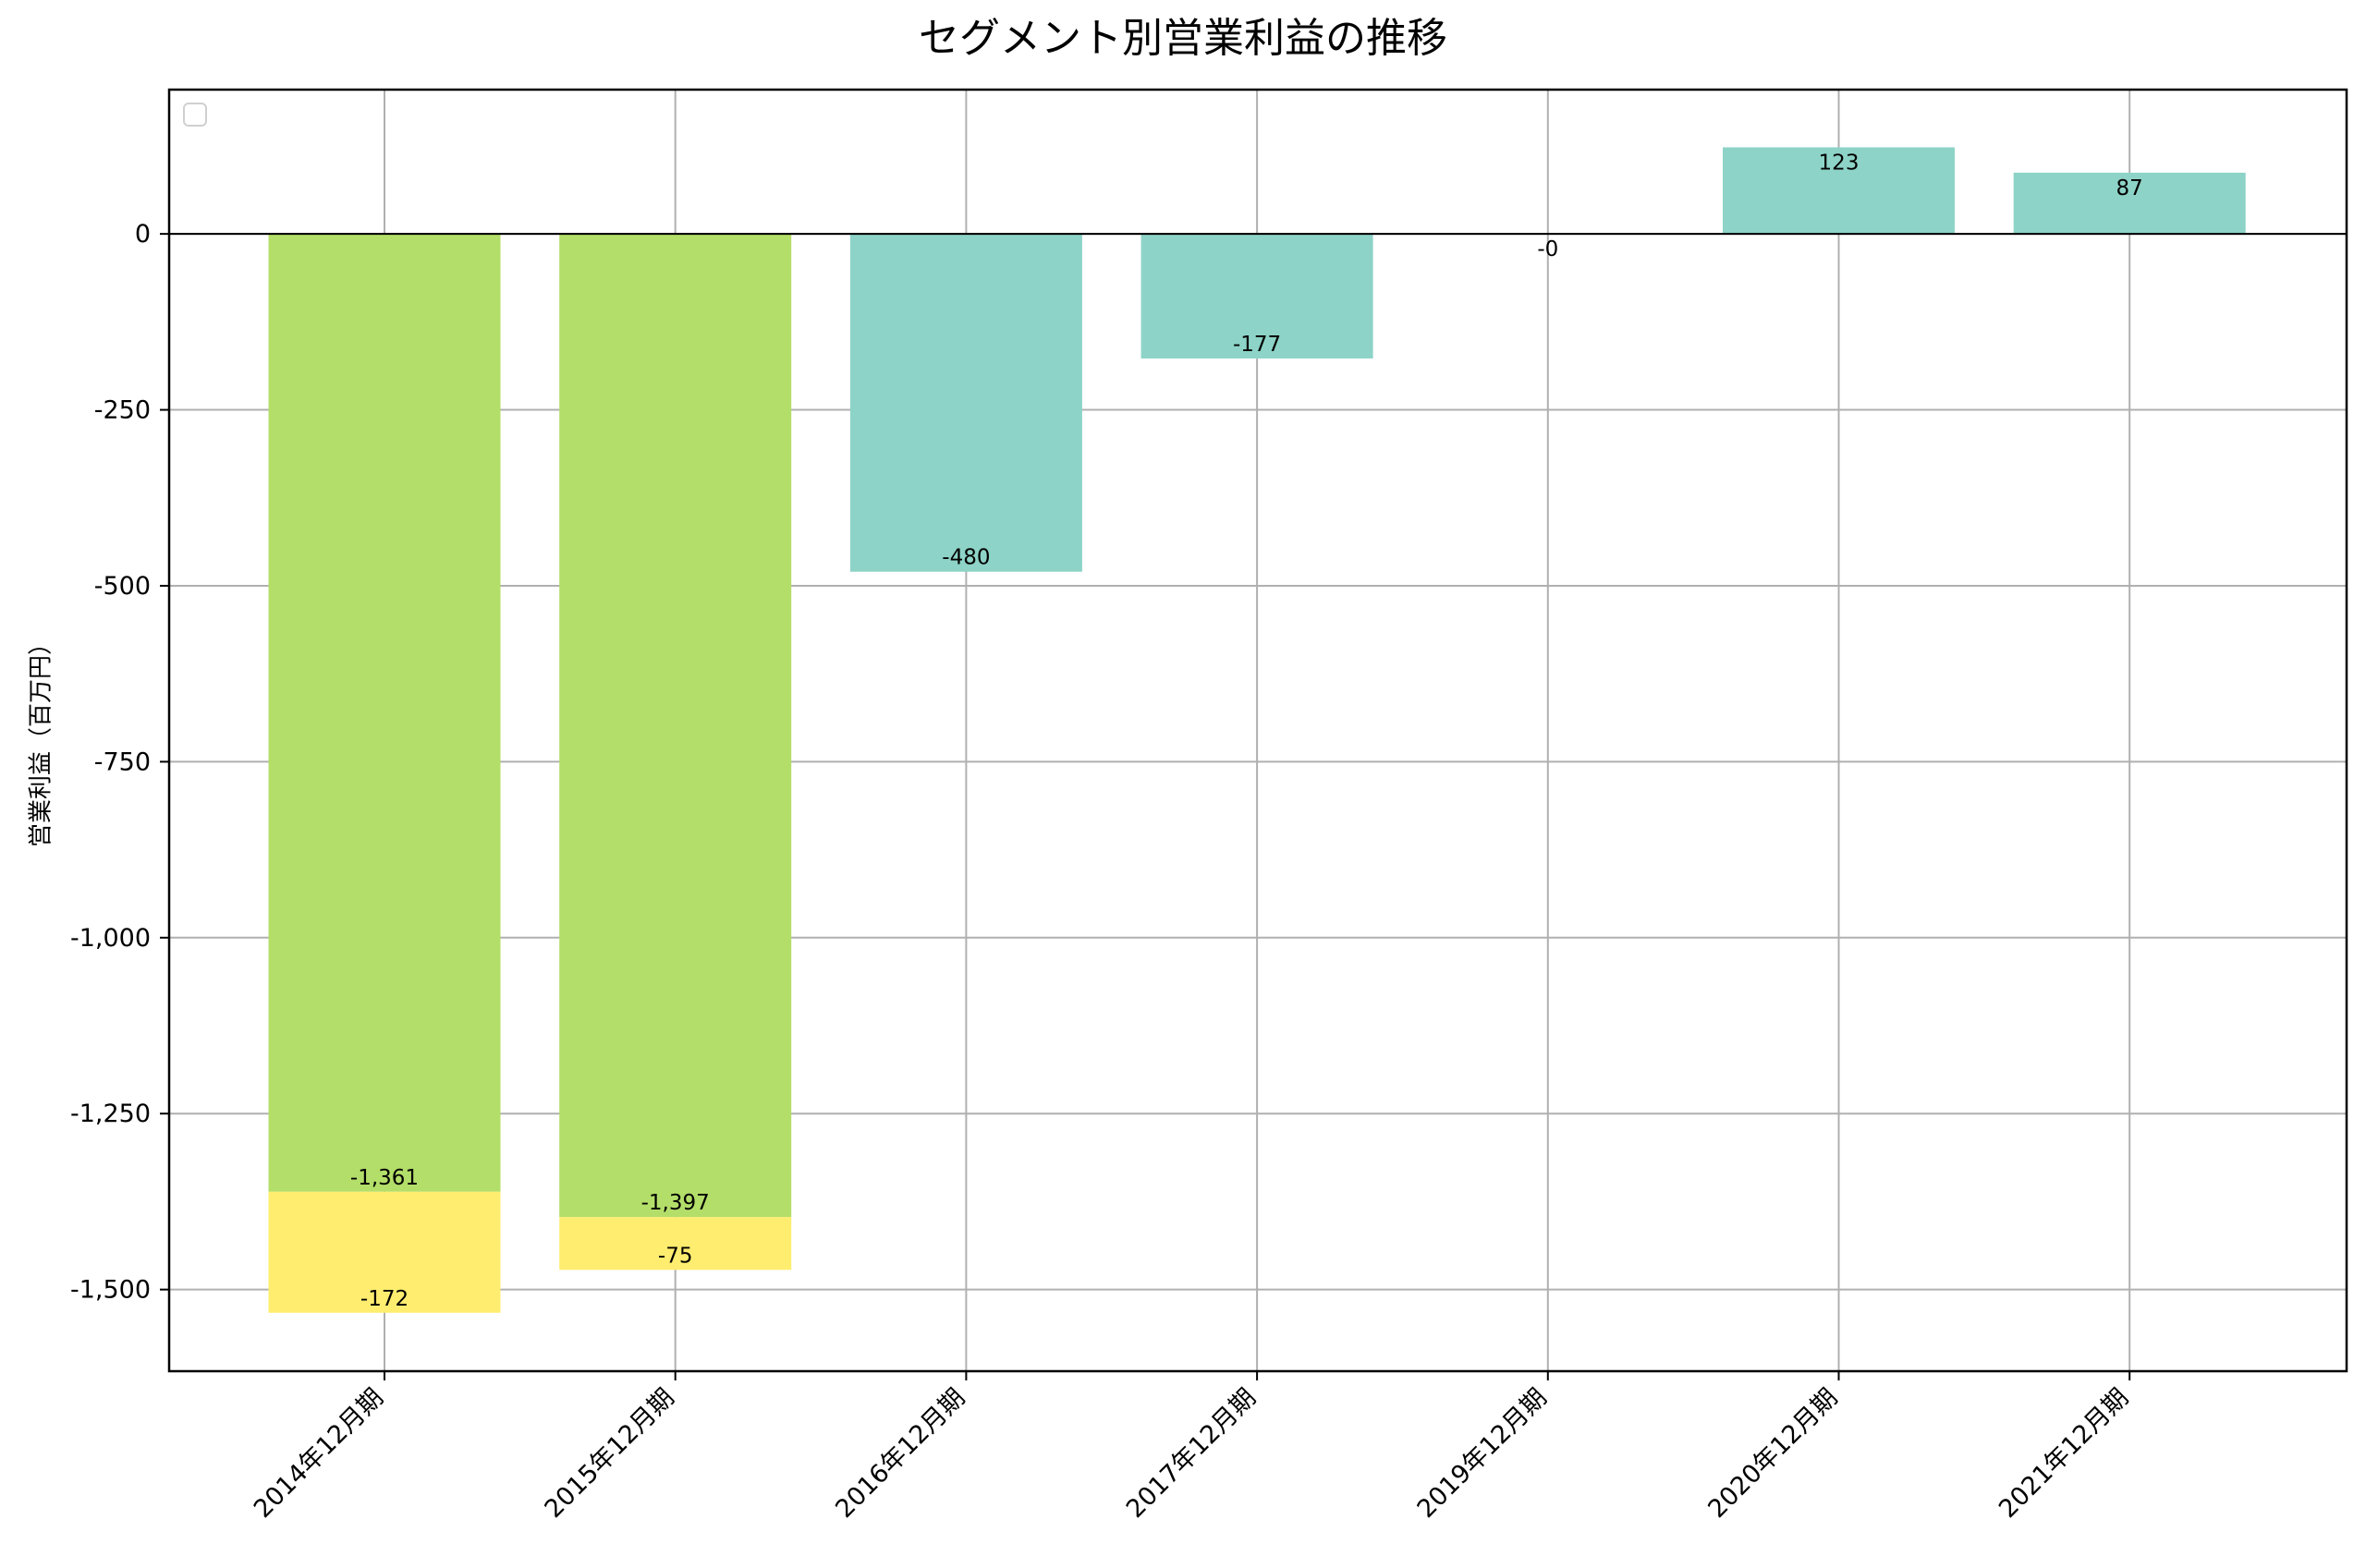  What do you see at coordinates (123, 586) in the screenshot?
I see `y-tick-label: -500` at bounding box center [123, 586].